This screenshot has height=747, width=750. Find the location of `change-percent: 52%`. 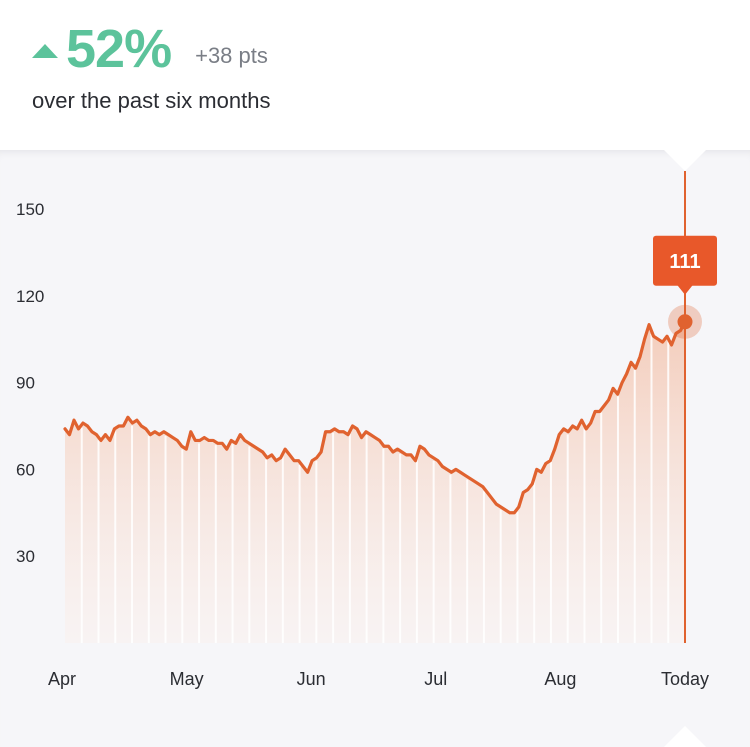

change-percent: 52% is located at coordinates (119, 49).